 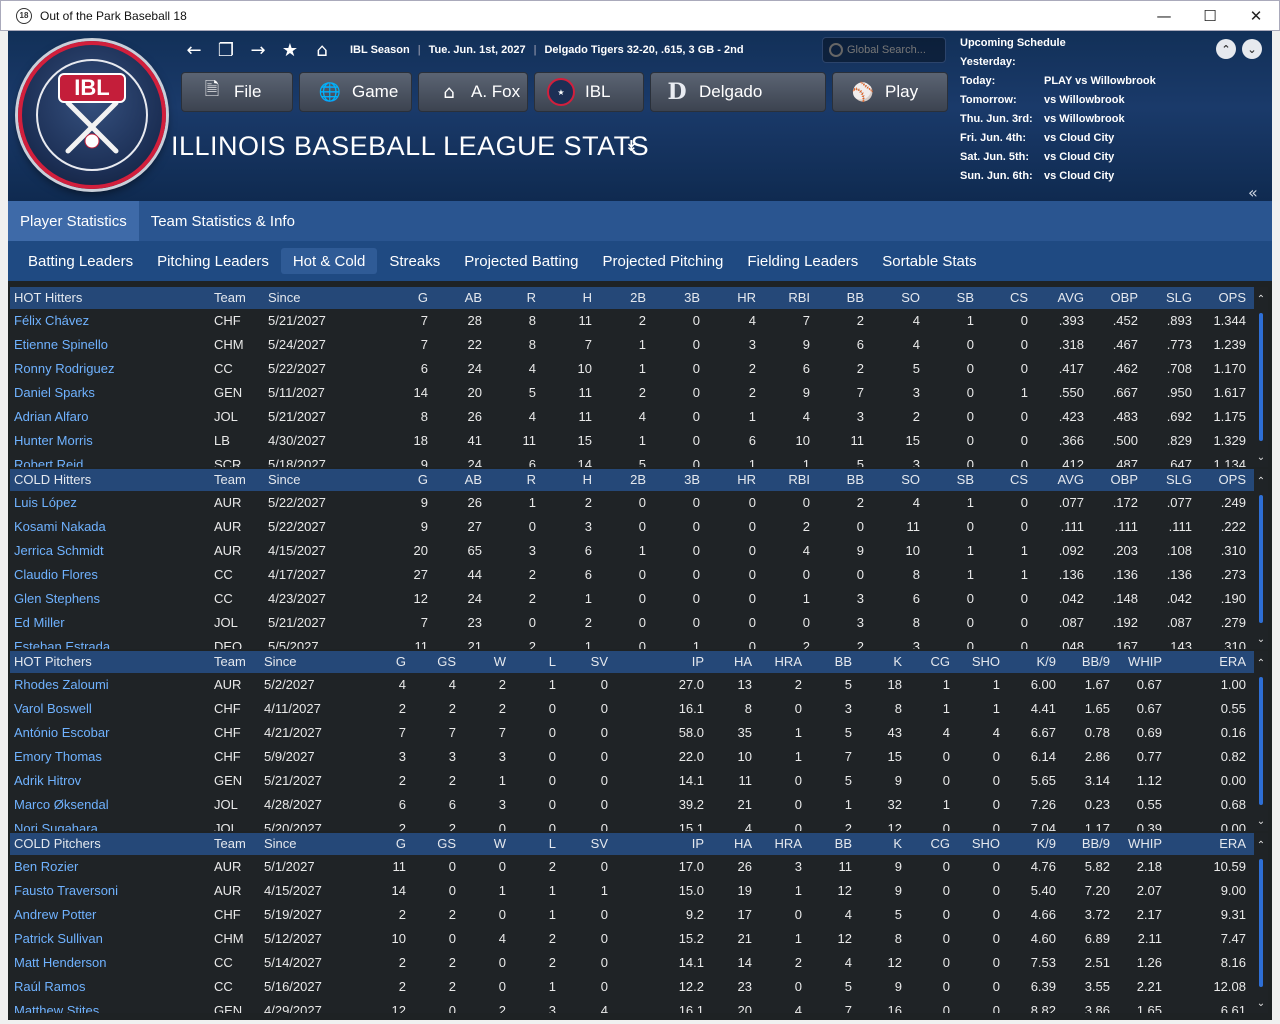 I want to click on player-name-link: Adrik Hitrov, so click(x=48, y=780).